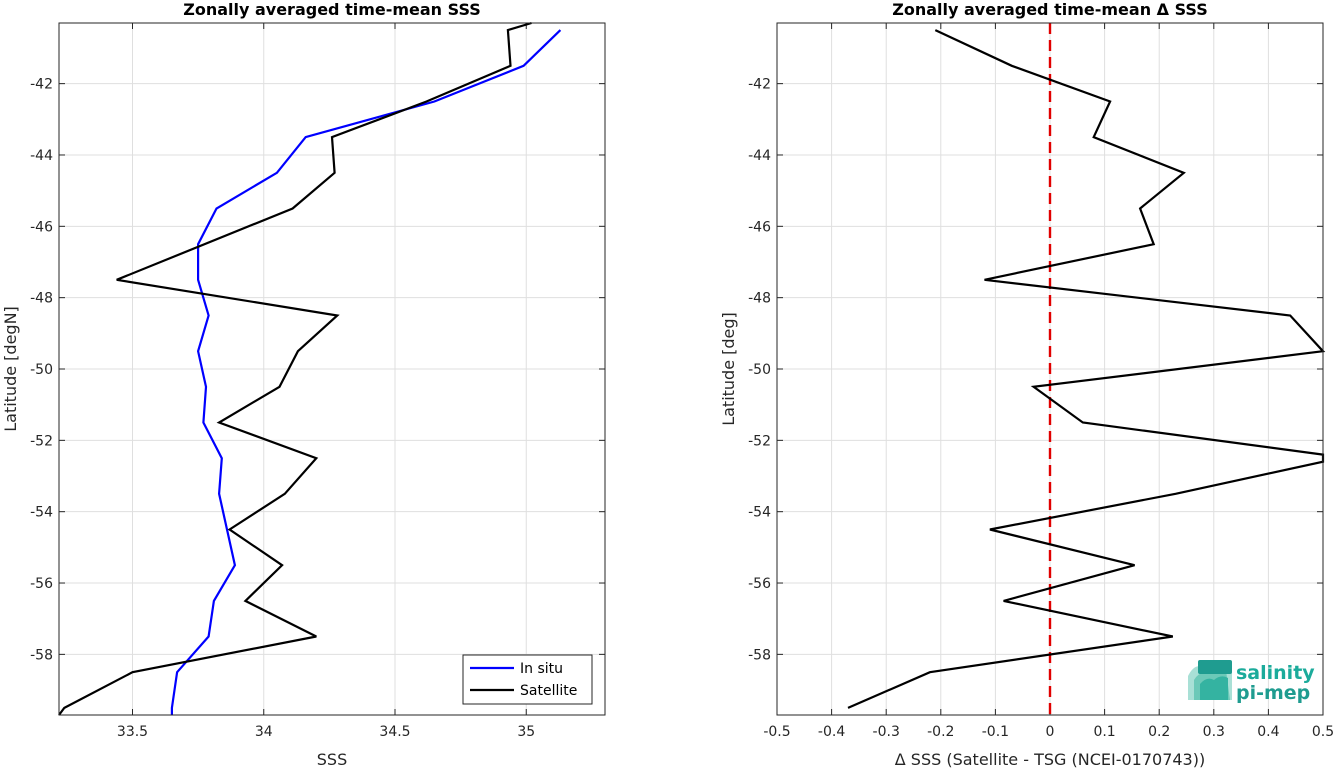 The image size is (1336, 769). I want to click on legend: In situ Satellite, so click(527, 679).